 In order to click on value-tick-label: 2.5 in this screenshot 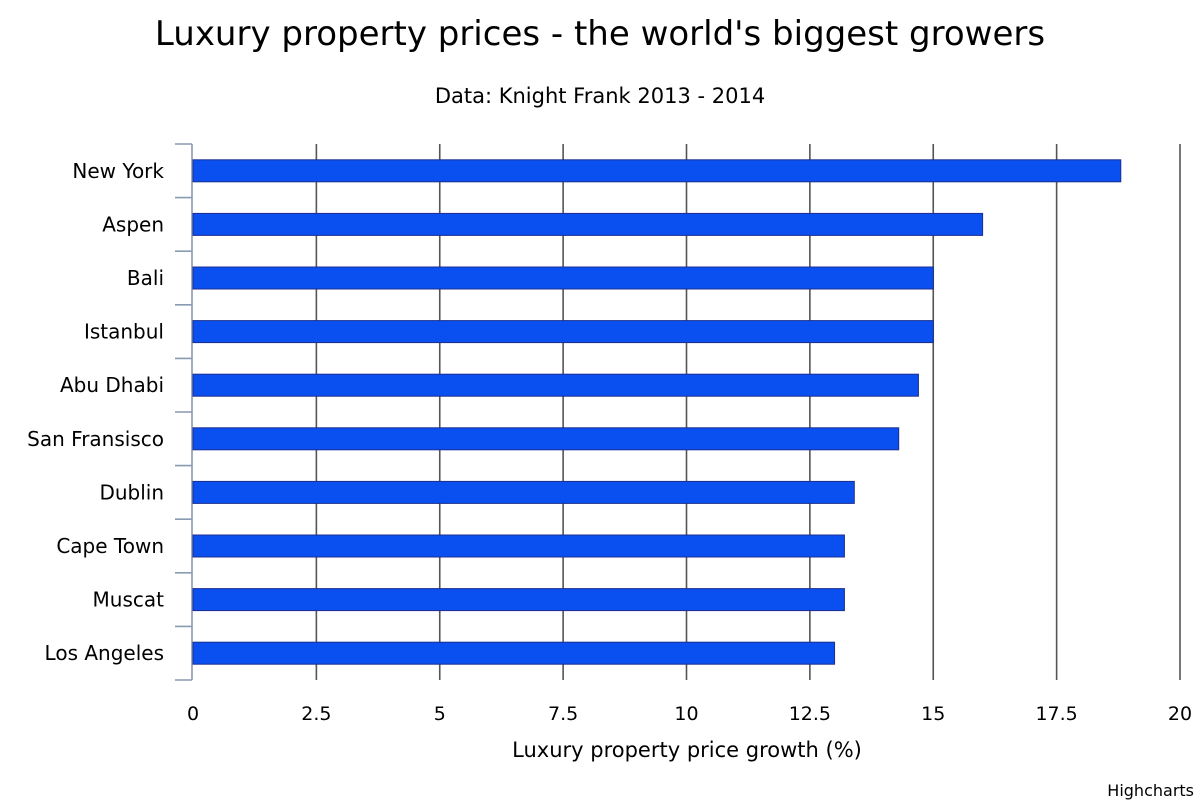, I will do `click(316, 714)`.